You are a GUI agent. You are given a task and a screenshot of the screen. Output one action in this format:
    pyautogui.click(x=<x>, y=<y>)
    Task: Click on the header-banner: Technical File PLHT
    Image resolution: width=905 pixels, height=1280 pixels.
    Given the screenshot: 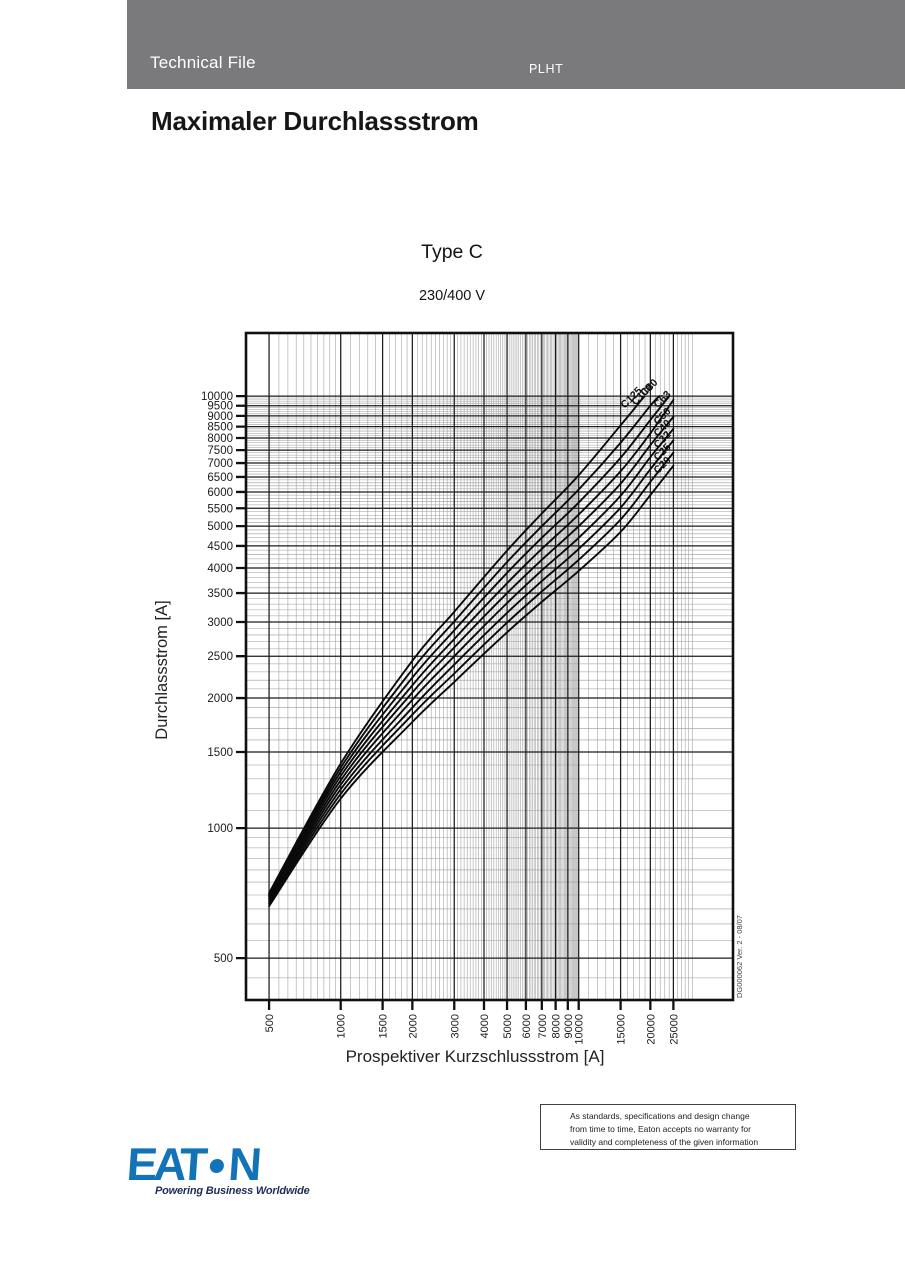 What is the action you would take?
    pyautogui.click(x=516, y=44)
    